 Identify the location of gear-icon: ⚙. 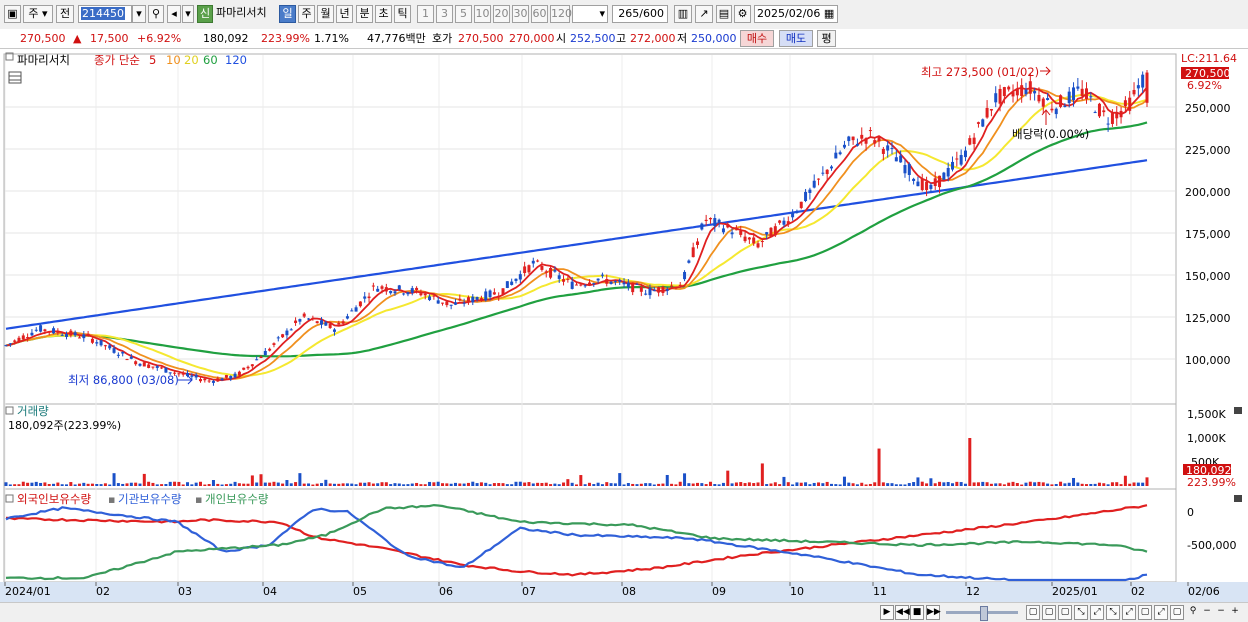
(742, 14).